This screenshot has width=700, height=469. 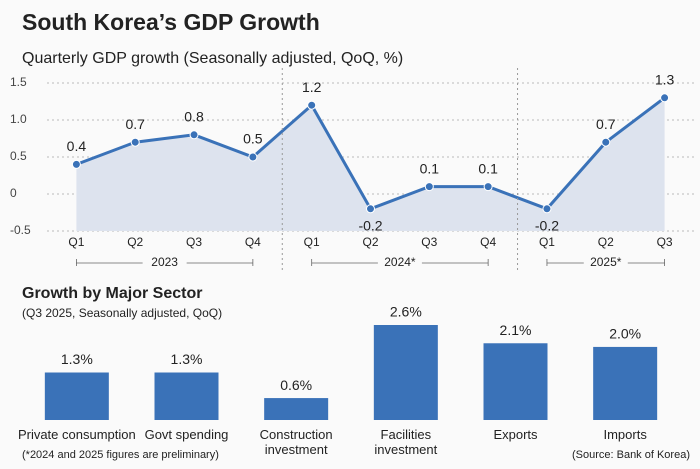 I want to click on value-label: 0.8, so click(x=194, y=117).